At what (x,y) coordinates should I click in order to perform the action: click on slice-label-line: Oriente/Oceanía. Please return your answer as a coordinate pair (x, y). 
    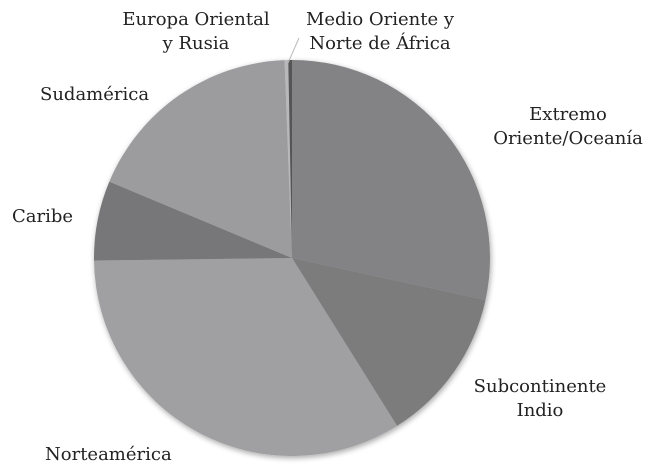
    Looking at the image, I should click on (568, 138).